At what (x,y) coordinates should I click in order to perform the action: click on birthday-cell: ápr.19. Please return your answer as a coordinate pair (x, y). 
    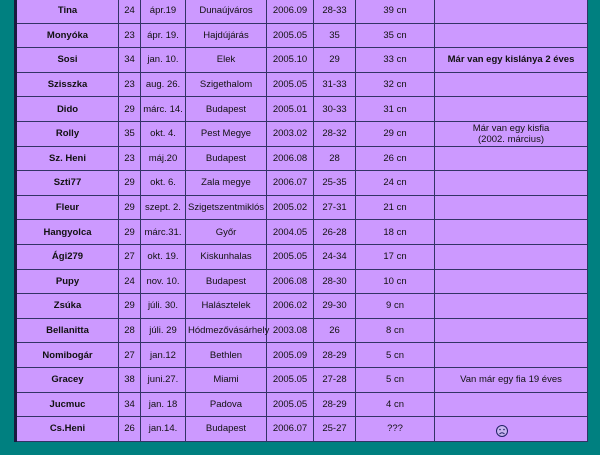
    Looking at the image, I should click on (163, 12).